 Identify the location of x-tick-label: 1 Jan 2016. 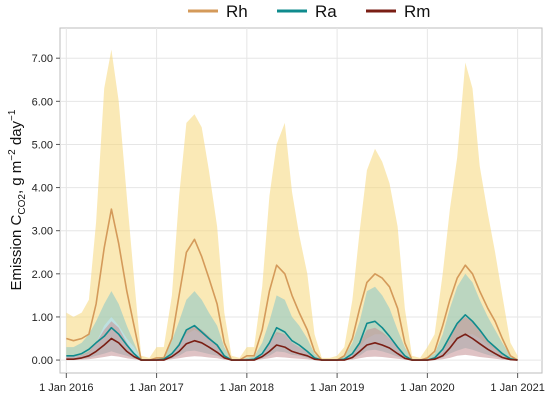
(66, 388).